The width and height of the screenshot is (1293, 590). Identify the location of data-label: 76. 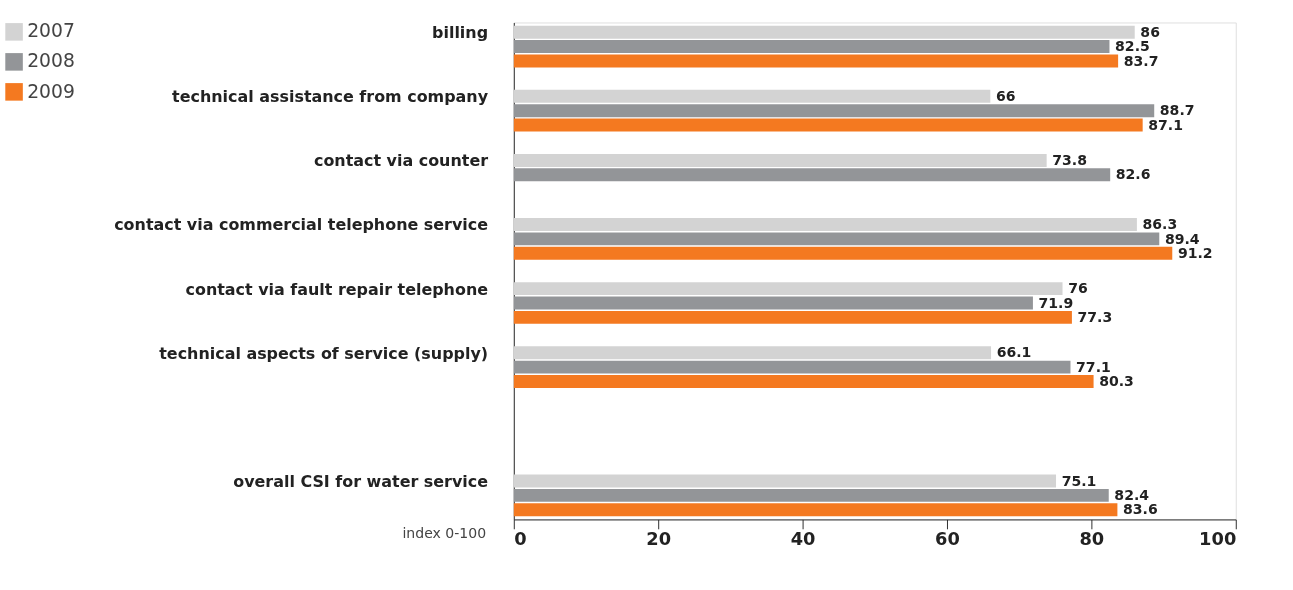
(1078, 288).